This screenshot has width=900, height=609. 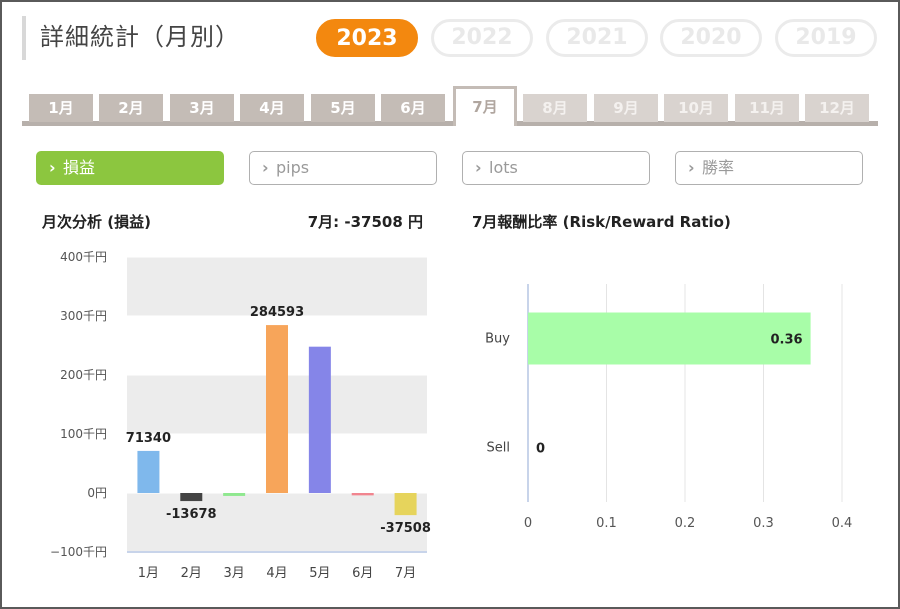 I want to click on y-tick-label: Buy, so click(x=497, y=339).